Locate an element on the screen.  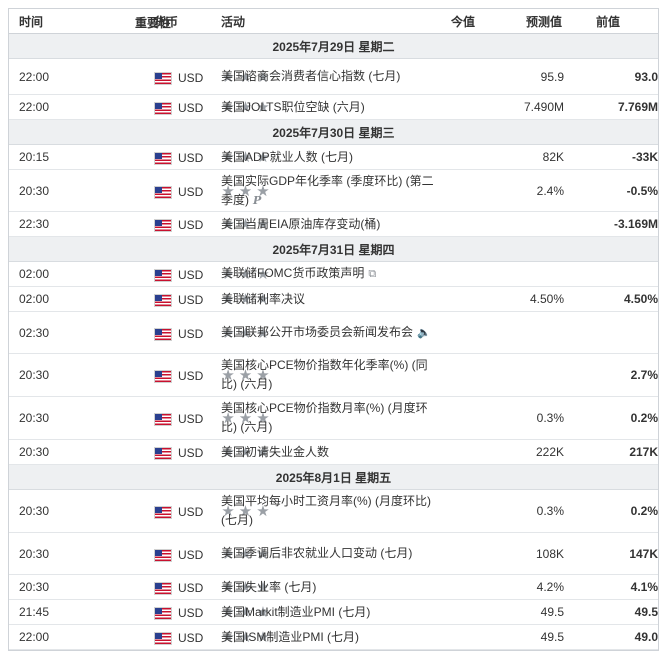
event-name-cell: 美国ADP就业人数 (七月) is located at coordinates (329, 157).